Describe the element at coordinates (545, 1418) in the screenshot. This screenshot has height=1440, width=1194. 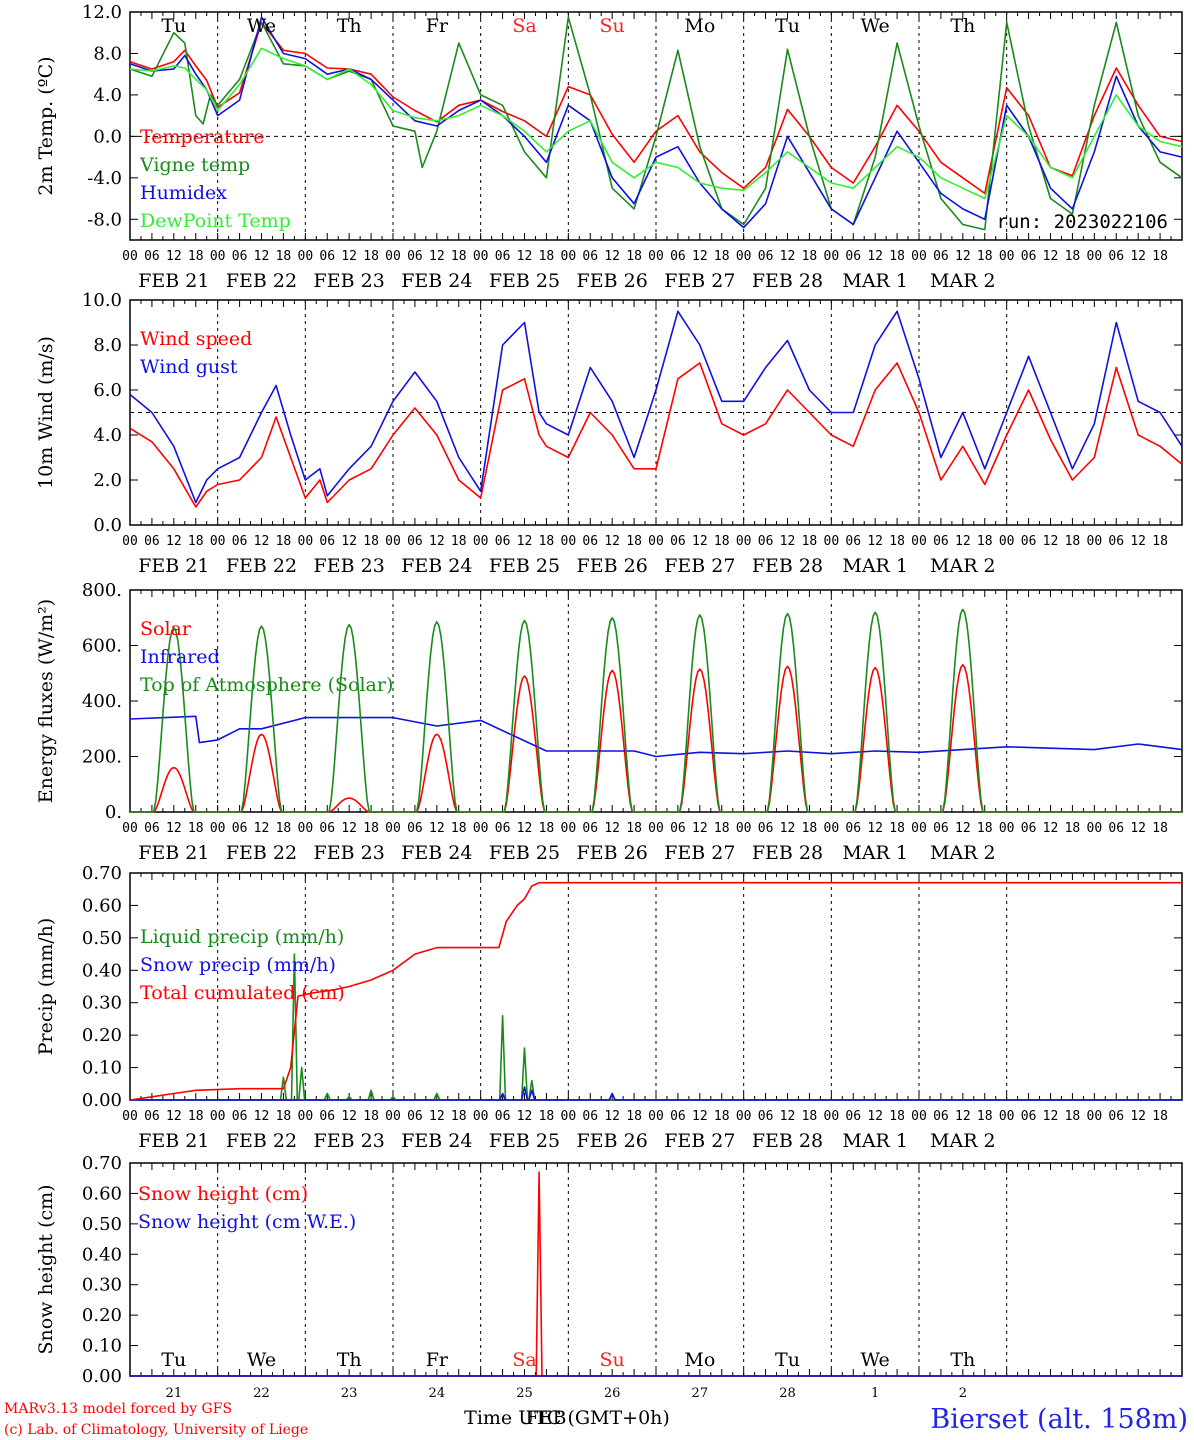
I see `time-axis-overlap: FEB` at that location.